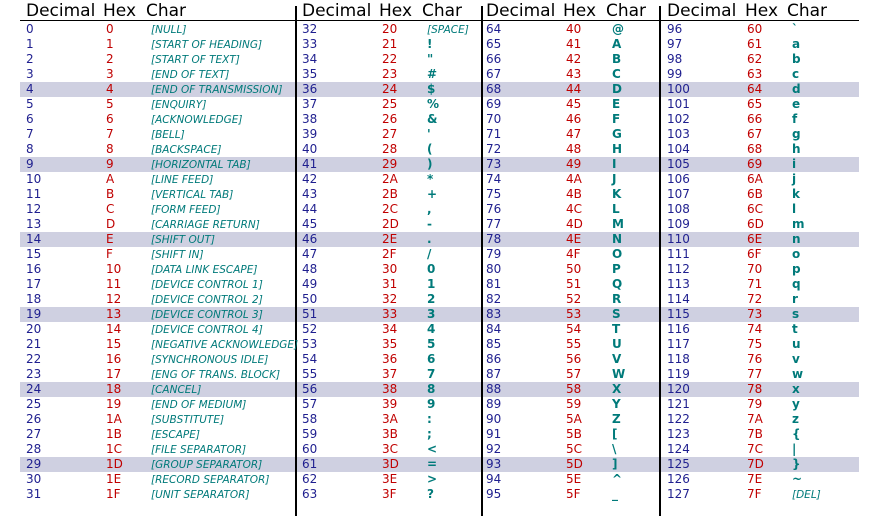 This screenshot has width=875, height=520. I want to click on cell-hex: 7C, so click(755, 449).